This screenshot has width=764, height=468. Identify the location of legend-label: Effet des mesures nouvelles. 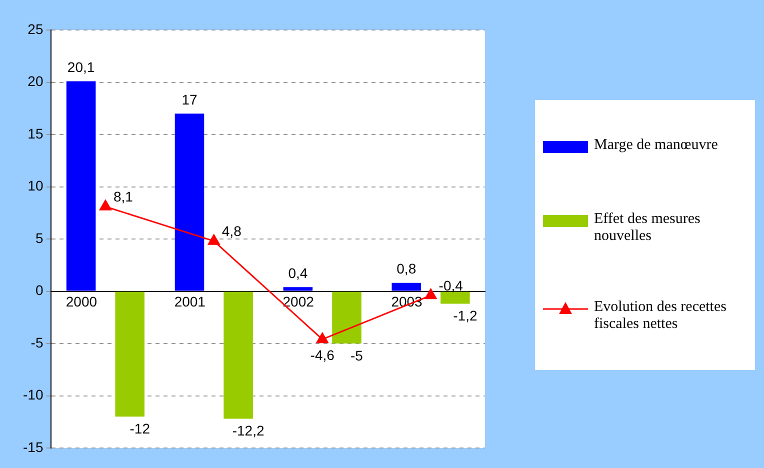
(648, 228).